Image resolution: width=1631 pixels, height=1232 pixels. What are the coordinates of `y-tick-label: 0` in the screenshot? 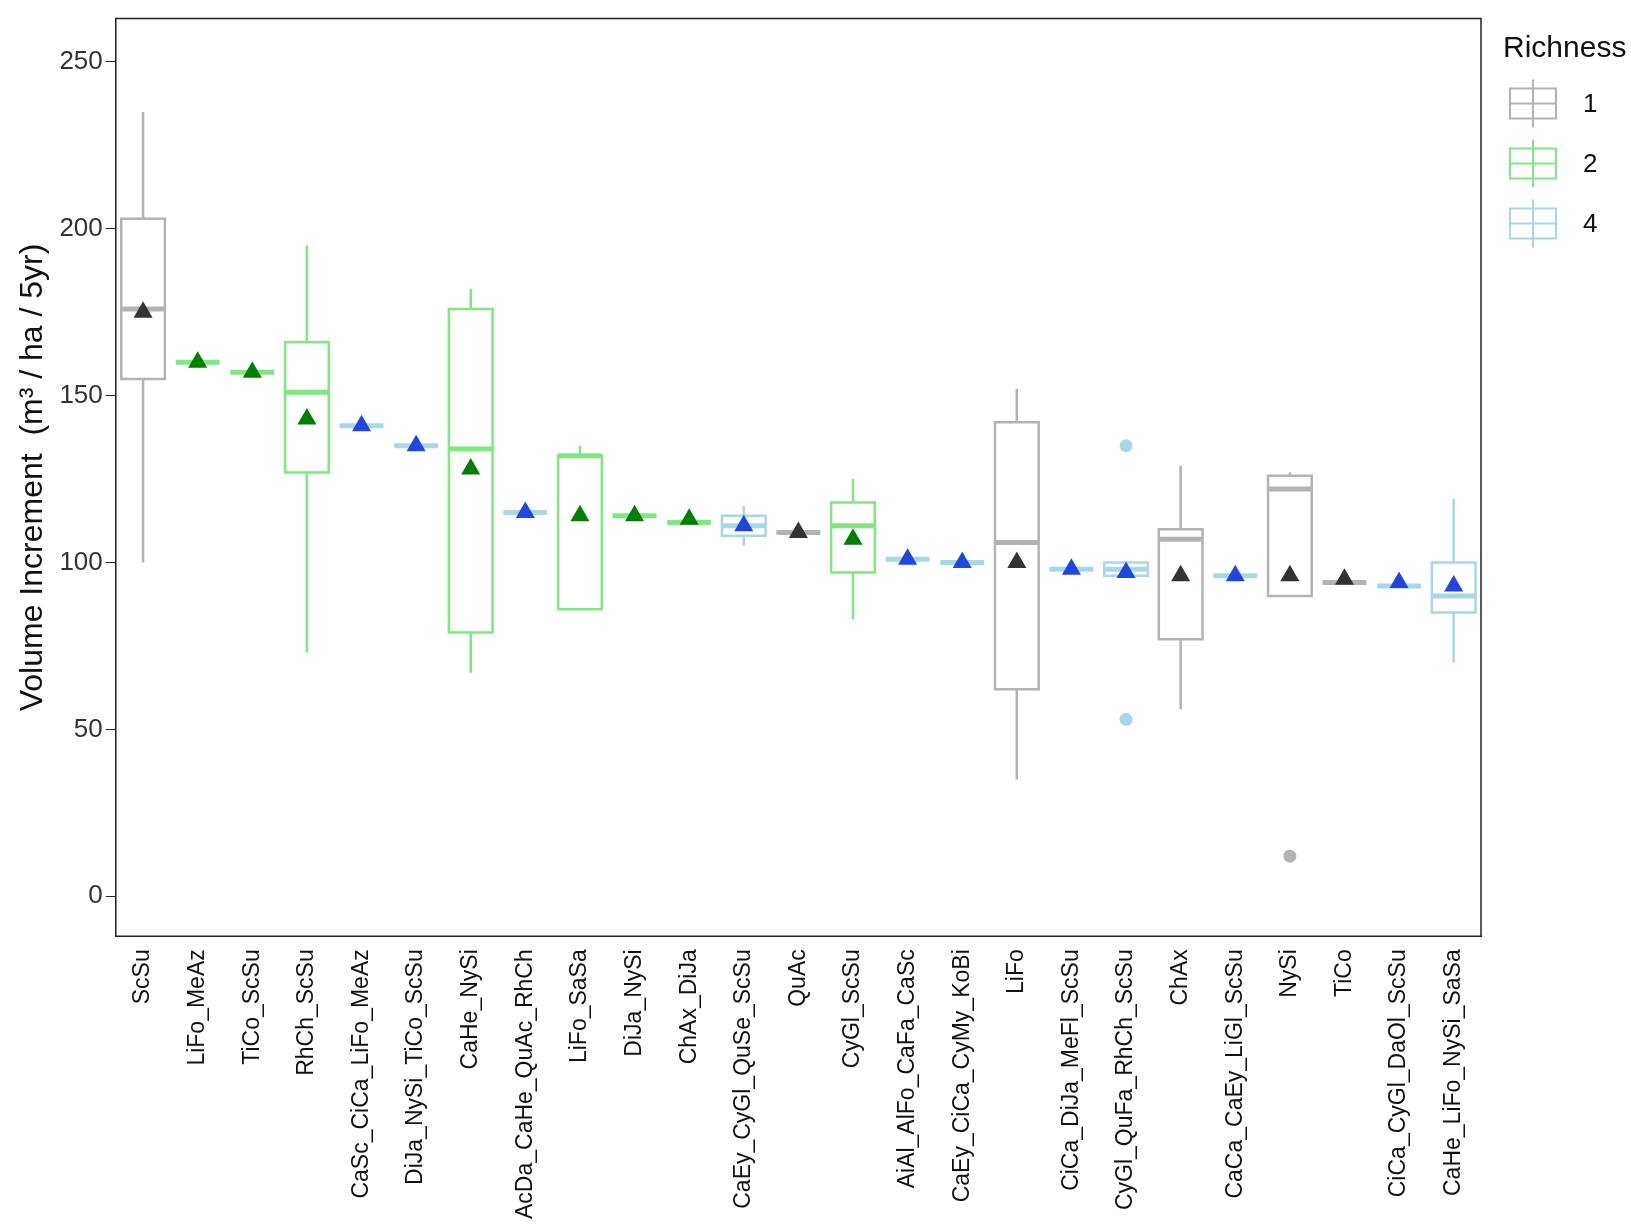 It's located at (95, 894).